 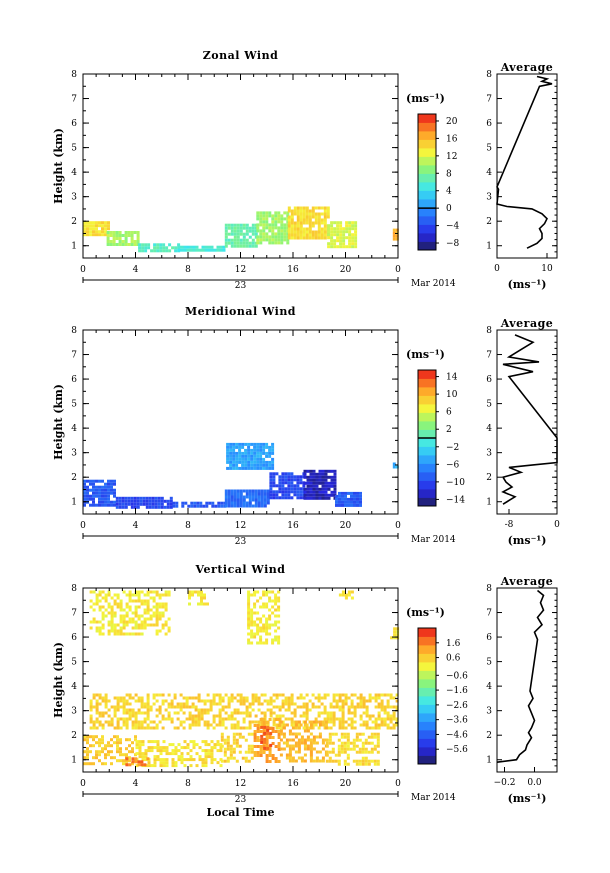 I want to click on y-tick-label: 8, so click(x=74, y=75).